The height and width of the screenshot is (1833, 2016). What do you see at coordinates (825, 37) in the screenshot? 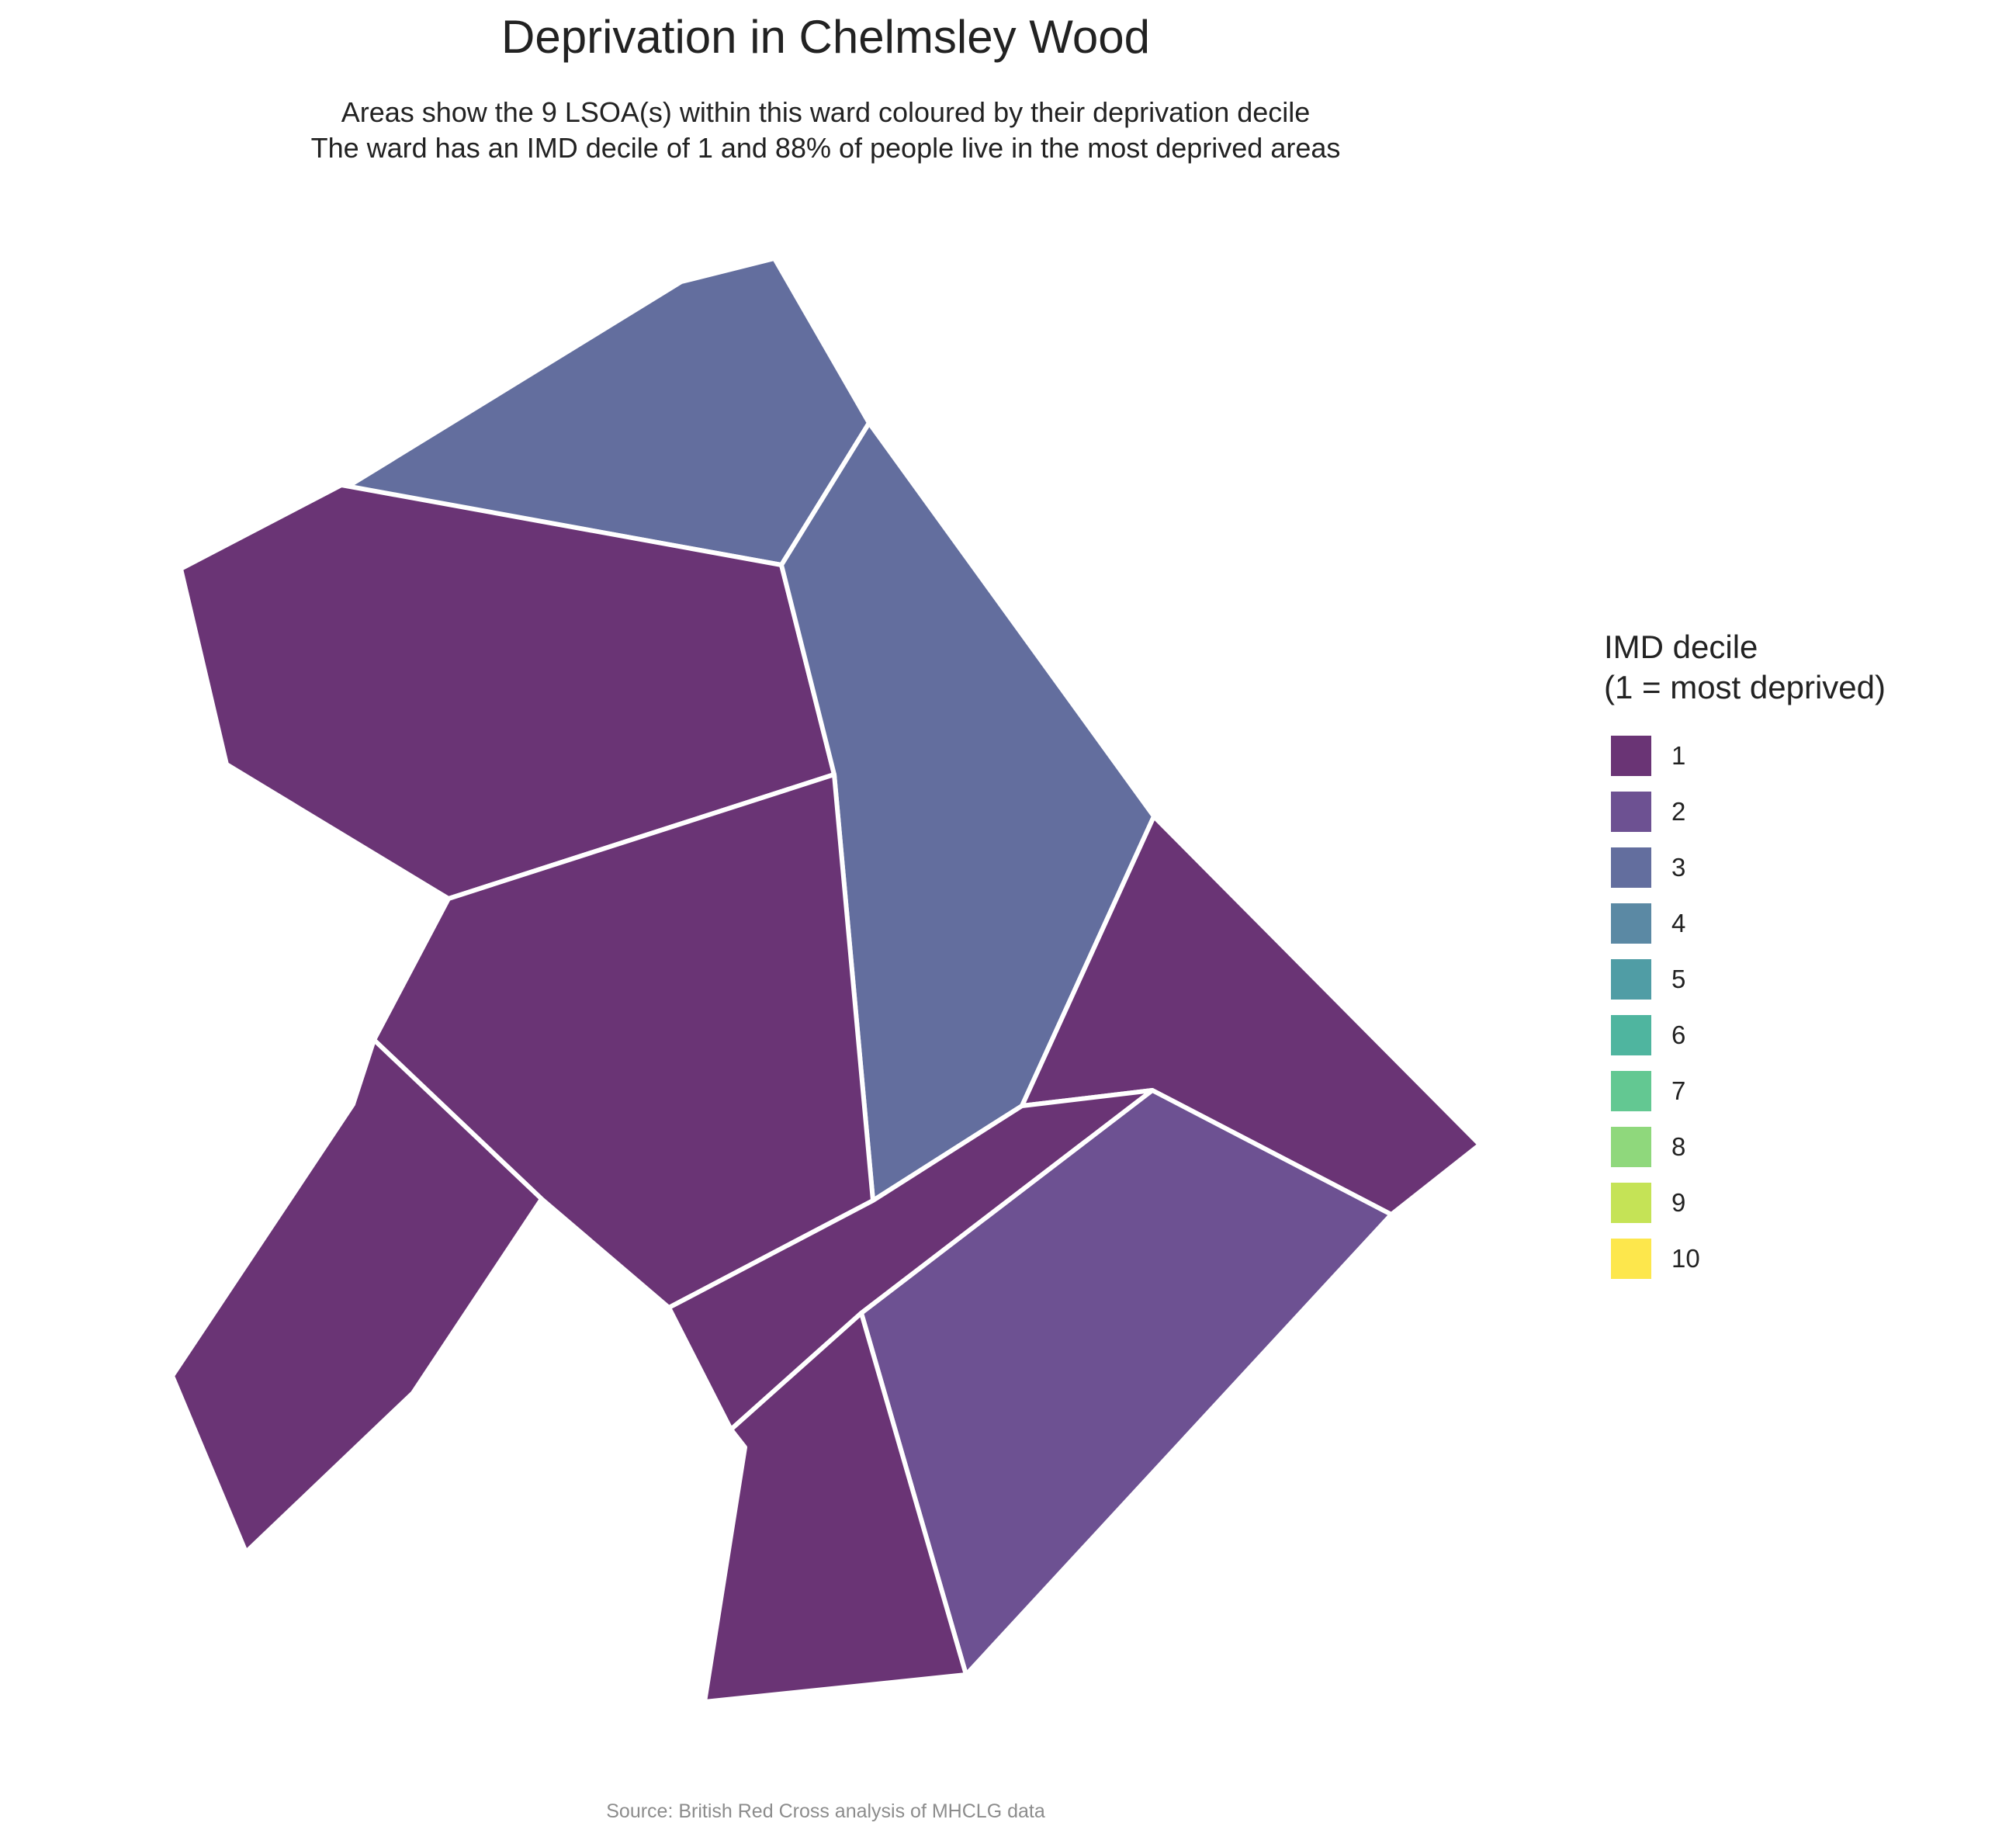
I see `map-title: Deprivation in Chelmsley Wood` at bounding box center [825, 37].